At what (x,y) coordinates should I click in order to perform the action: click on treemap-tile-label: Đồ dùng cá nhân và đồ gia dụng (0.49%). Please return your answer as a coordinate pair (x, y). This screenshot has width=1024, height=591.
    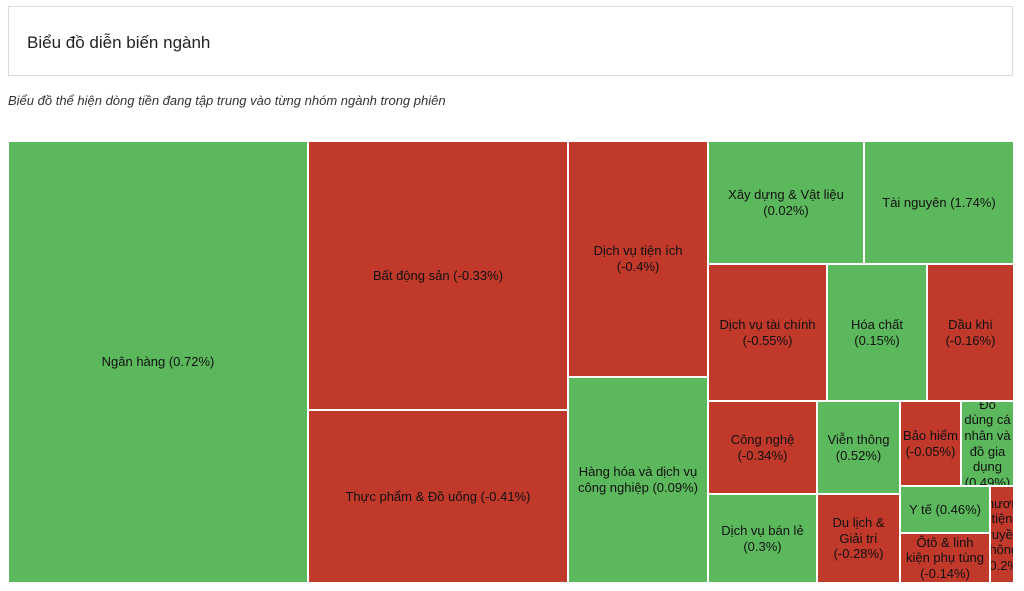
    Looking at the image, I should click on (987, 443).